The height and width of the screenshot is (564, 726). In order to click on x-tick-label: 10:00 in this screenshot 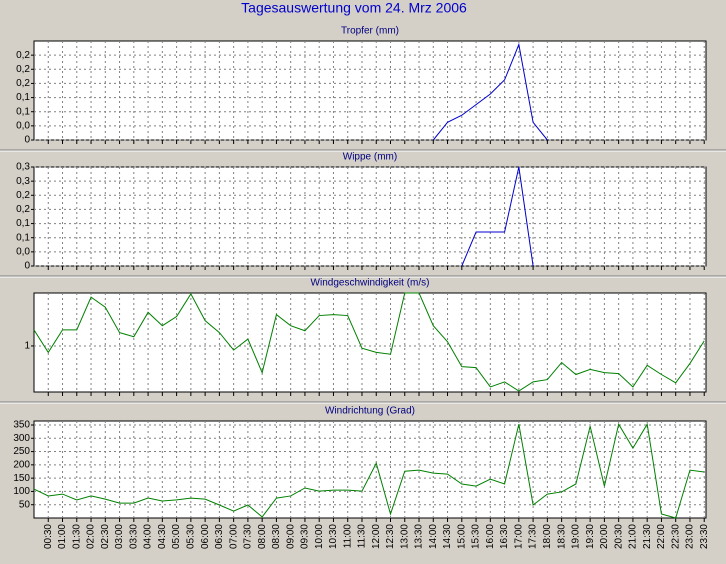, I will do `click(319, 536)`.